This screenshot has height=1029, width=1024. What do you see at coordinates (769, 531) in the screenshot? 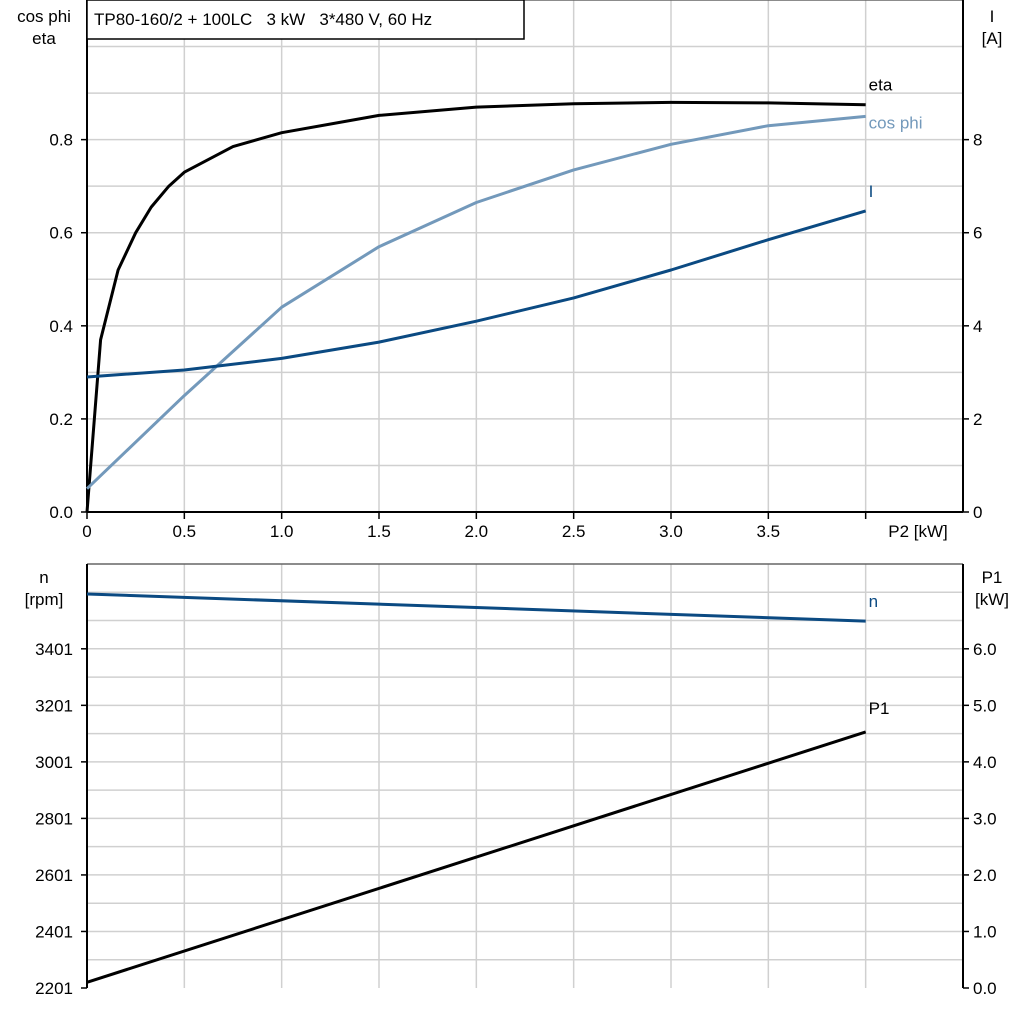
I see `x-tick-label: 3.5` at bounding box center [769, 531].